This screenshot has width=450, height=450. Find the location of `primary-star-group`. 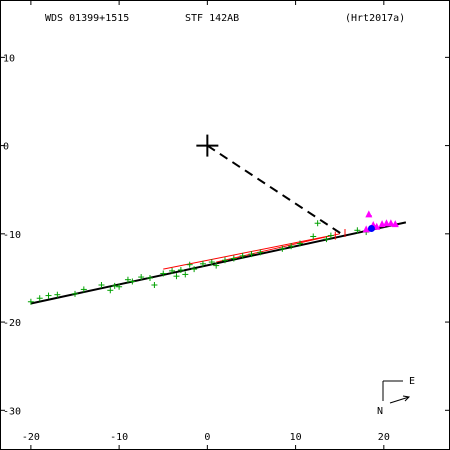

primary-star-group is located at coordinates (207, 145).